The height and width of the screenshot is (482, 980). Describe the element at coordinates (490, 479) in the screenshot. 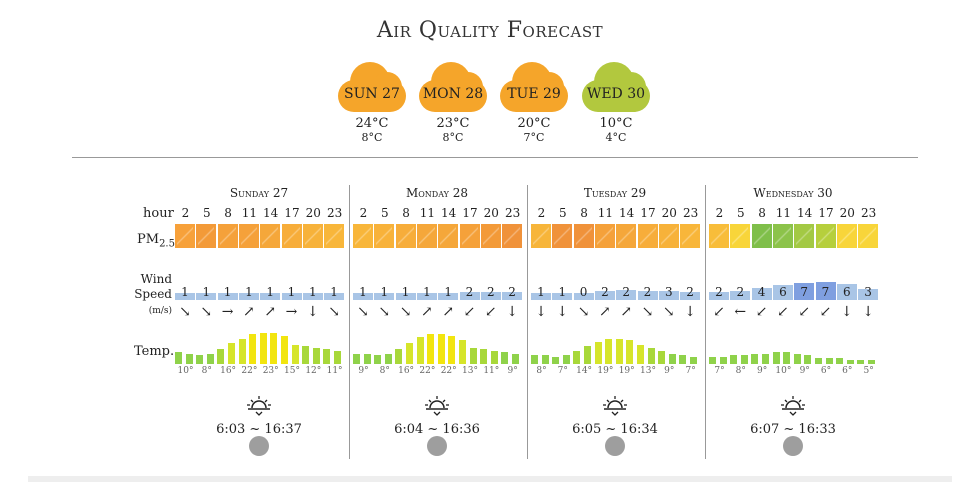

I see `horizontal-scrollbar` at that location.